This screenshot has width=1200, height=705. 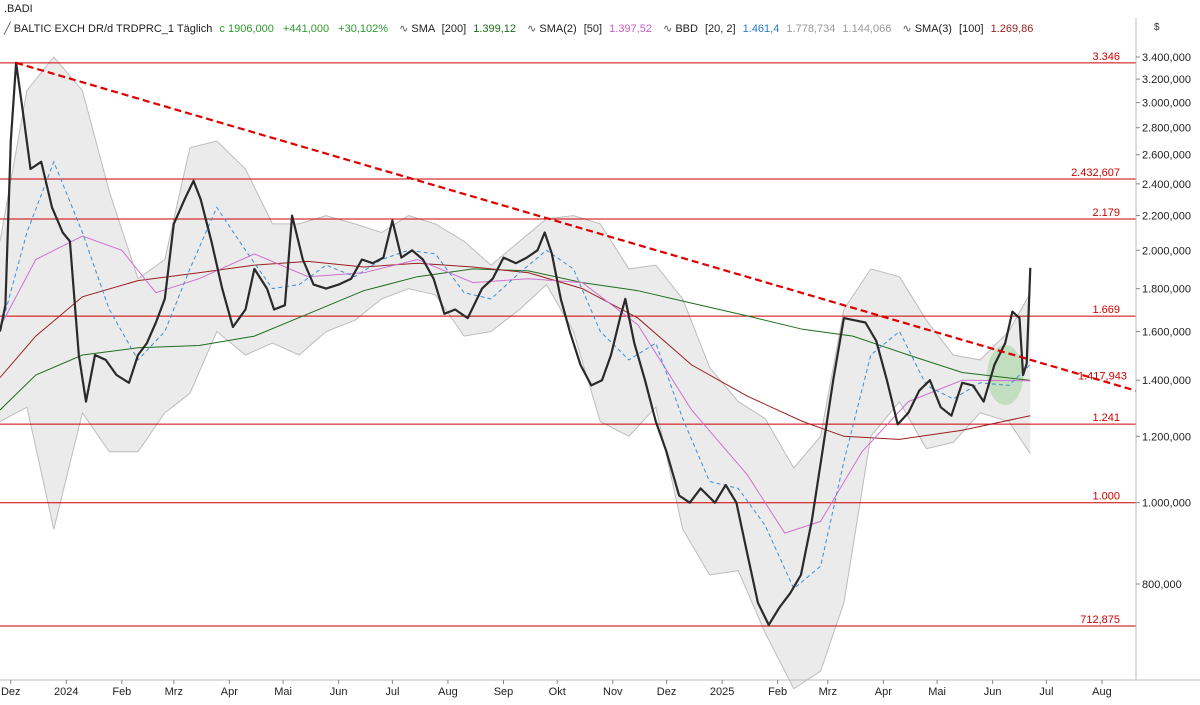 I want to click on y-tick-label: 3.400,000, so click(x=1166, y=58).